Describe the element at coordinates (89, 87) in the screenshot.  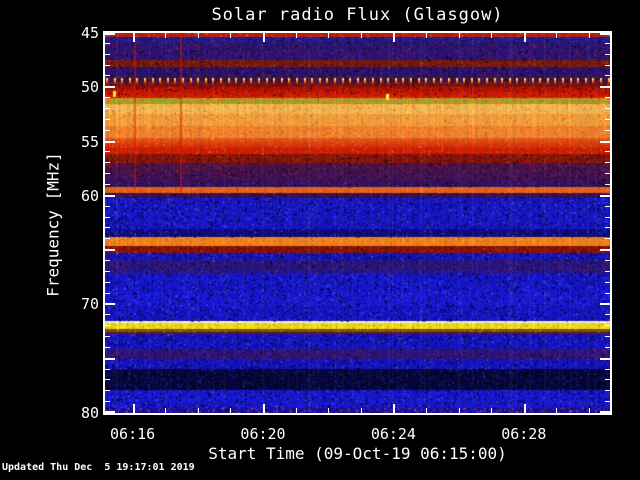
I see `y-tick-label: 50` at that location.